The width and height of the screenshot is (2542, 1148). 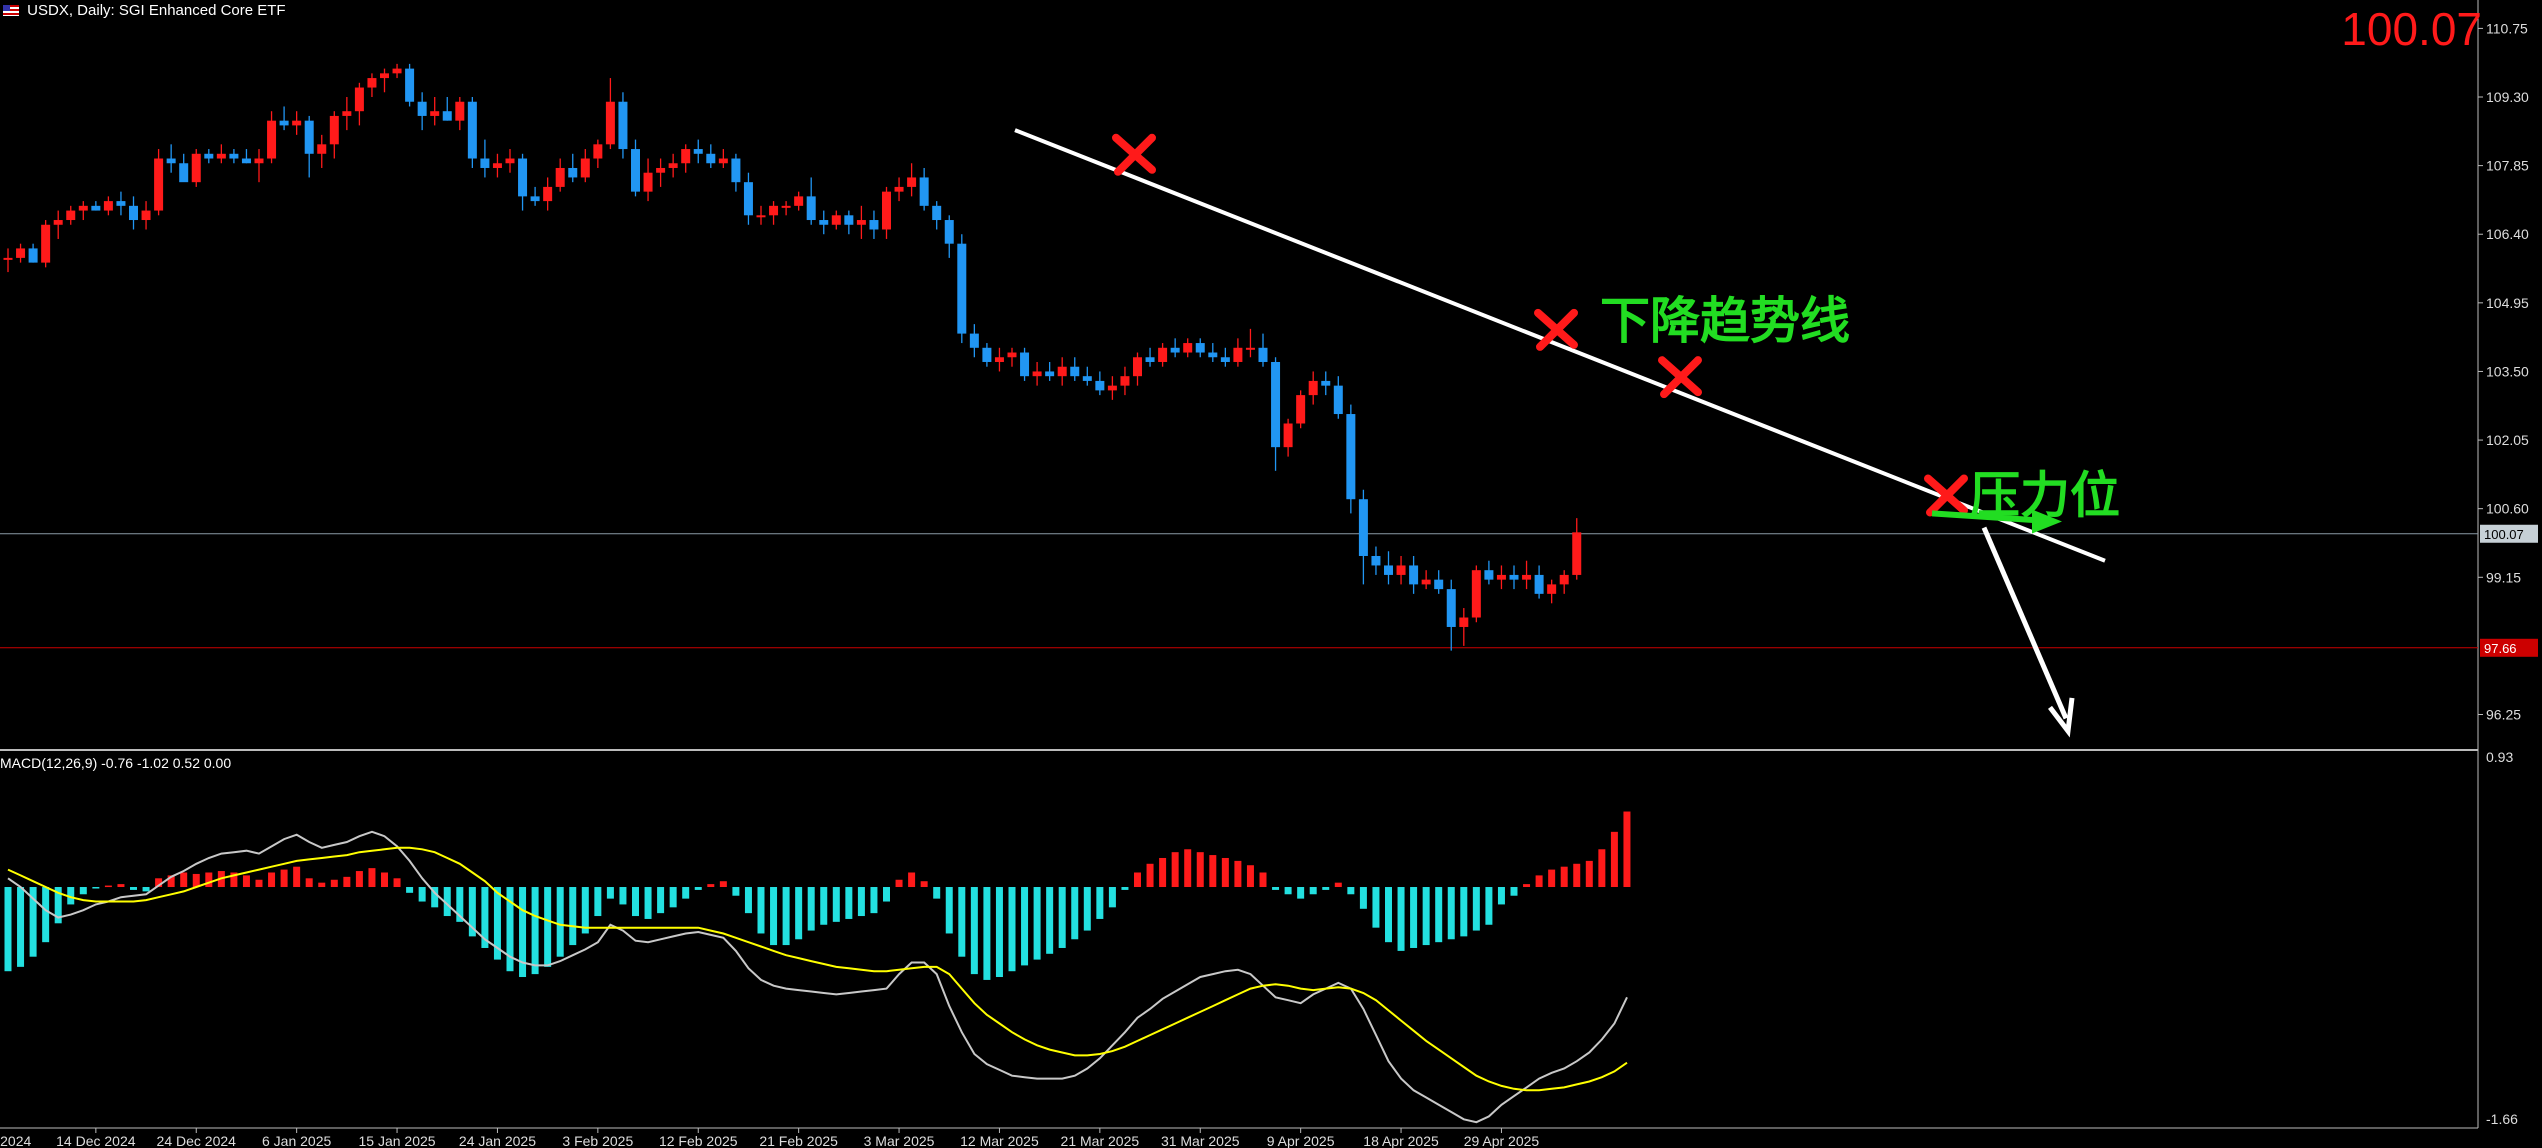 I want to click on price-tick-label: 103.50, so click(x=2507, y=371).